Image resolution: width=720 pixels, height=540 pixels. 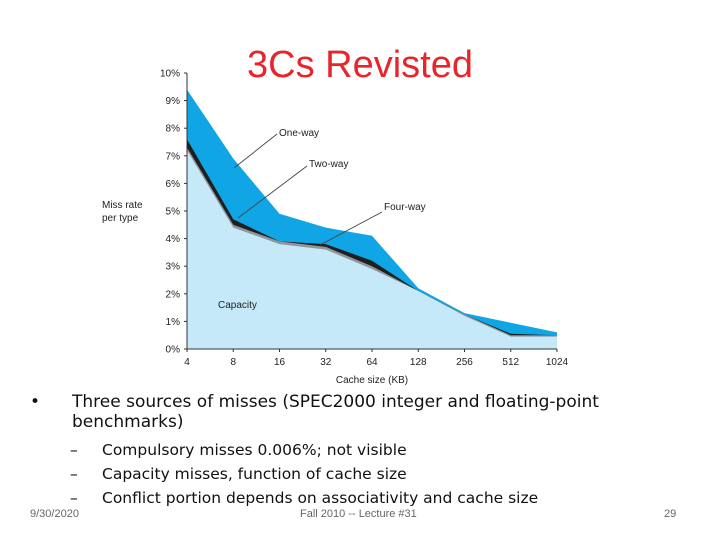 I want to click on slide-title: 3Cs Revisted, so click(x=360, y=65).